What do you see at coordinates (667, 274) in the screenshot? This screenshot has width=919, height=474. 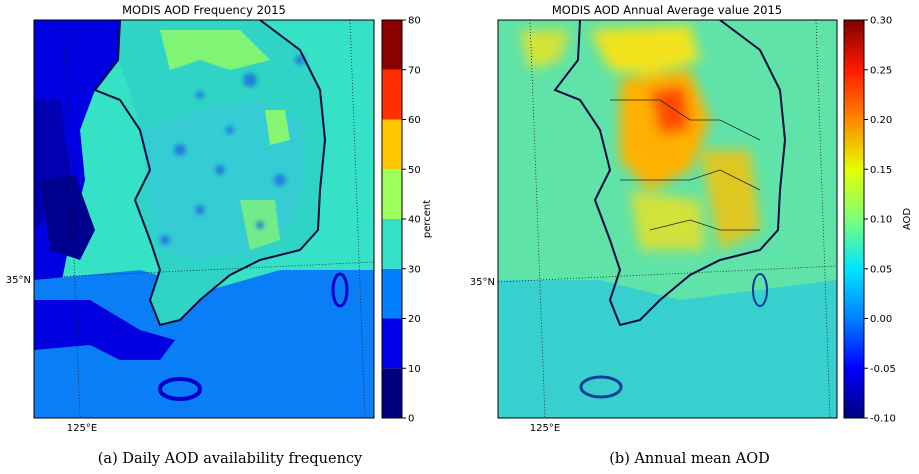 I see `latitude-line` at bounding box center [667, 274].